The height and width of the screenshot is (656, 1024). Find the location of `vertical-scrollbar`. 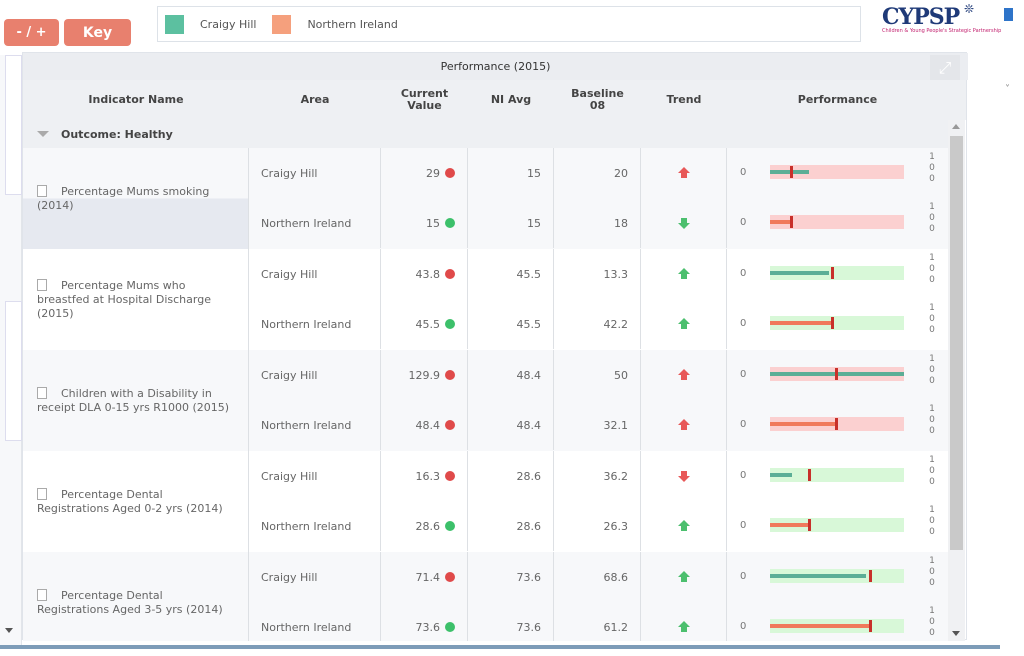

vertical-scrollbar is located at coordinates (956, 380).